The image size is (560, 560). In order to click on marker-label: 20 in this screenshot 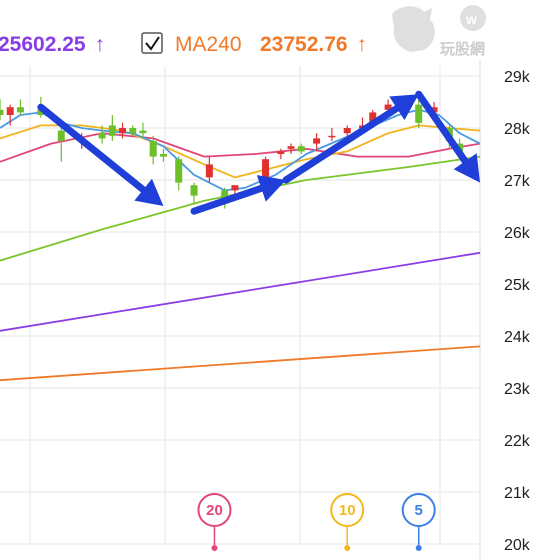, I will do `click(214, 510)`.